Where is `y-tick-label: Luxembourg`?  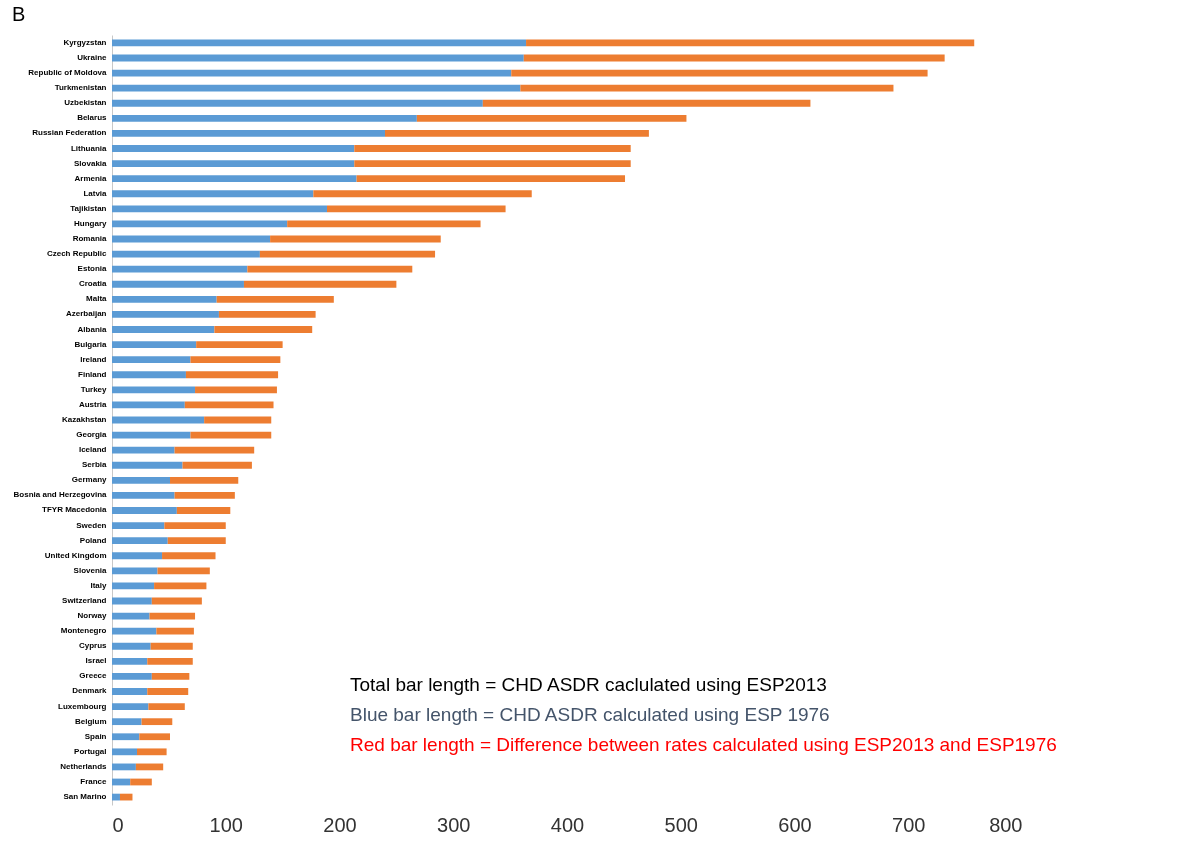
y-tick-label: Luxembourg is located at coordinates (82, 706).